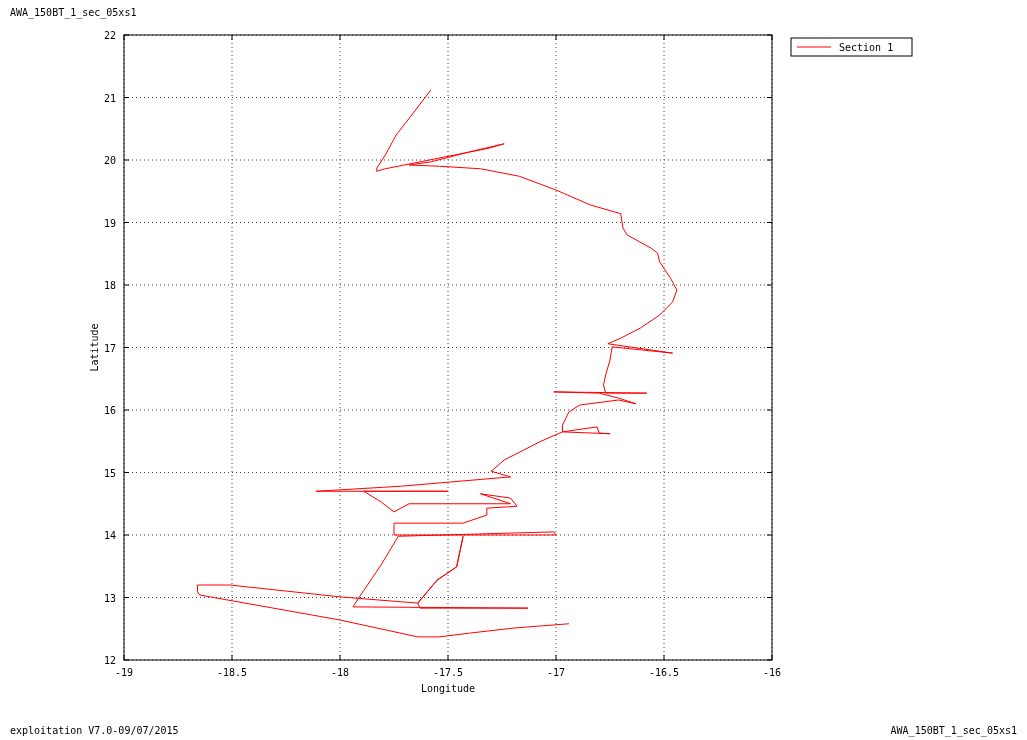 The height and width of the screenshot is (740, 1027). What do you see at coordinates (94, 347) in the screenshot?
I see `y-axis-title: Latitude` at bounding box center [94, 347].